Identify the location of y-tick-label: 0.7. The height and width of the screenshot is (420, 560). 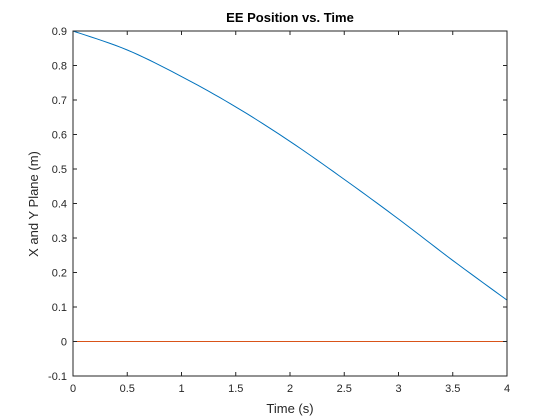
(59, 101).